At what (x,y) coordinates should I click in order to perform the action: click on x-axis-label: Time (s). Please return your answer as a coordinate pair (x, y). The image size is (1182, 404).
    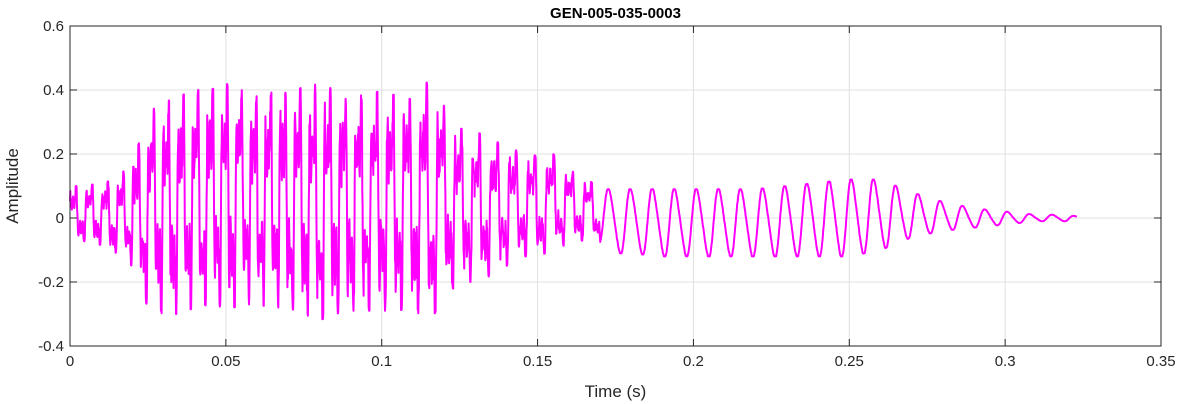
    Looking at the image, I should click on (616, 391).